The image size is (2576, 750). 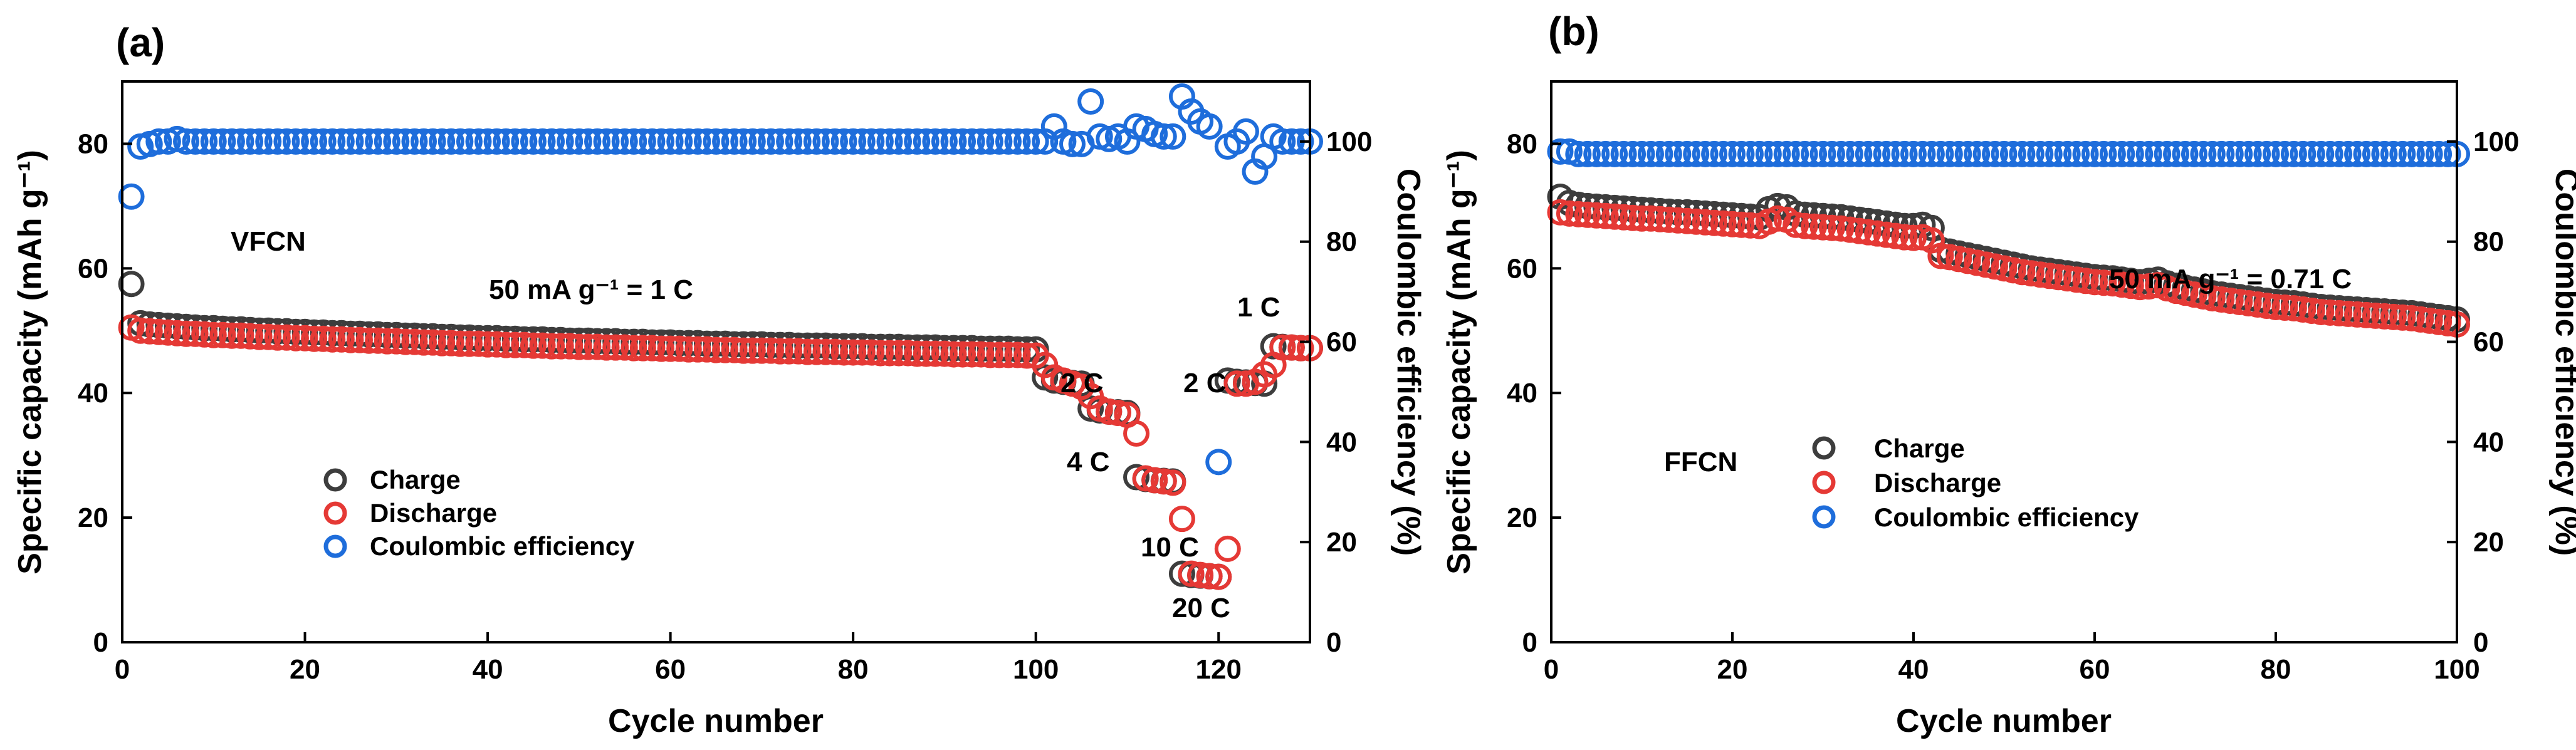 What do you see at coordinates (105, 393) in the screenshot?
I see `panel-a-y-ticks: 0 20 40 60 80` at bounding box center [105, 393].